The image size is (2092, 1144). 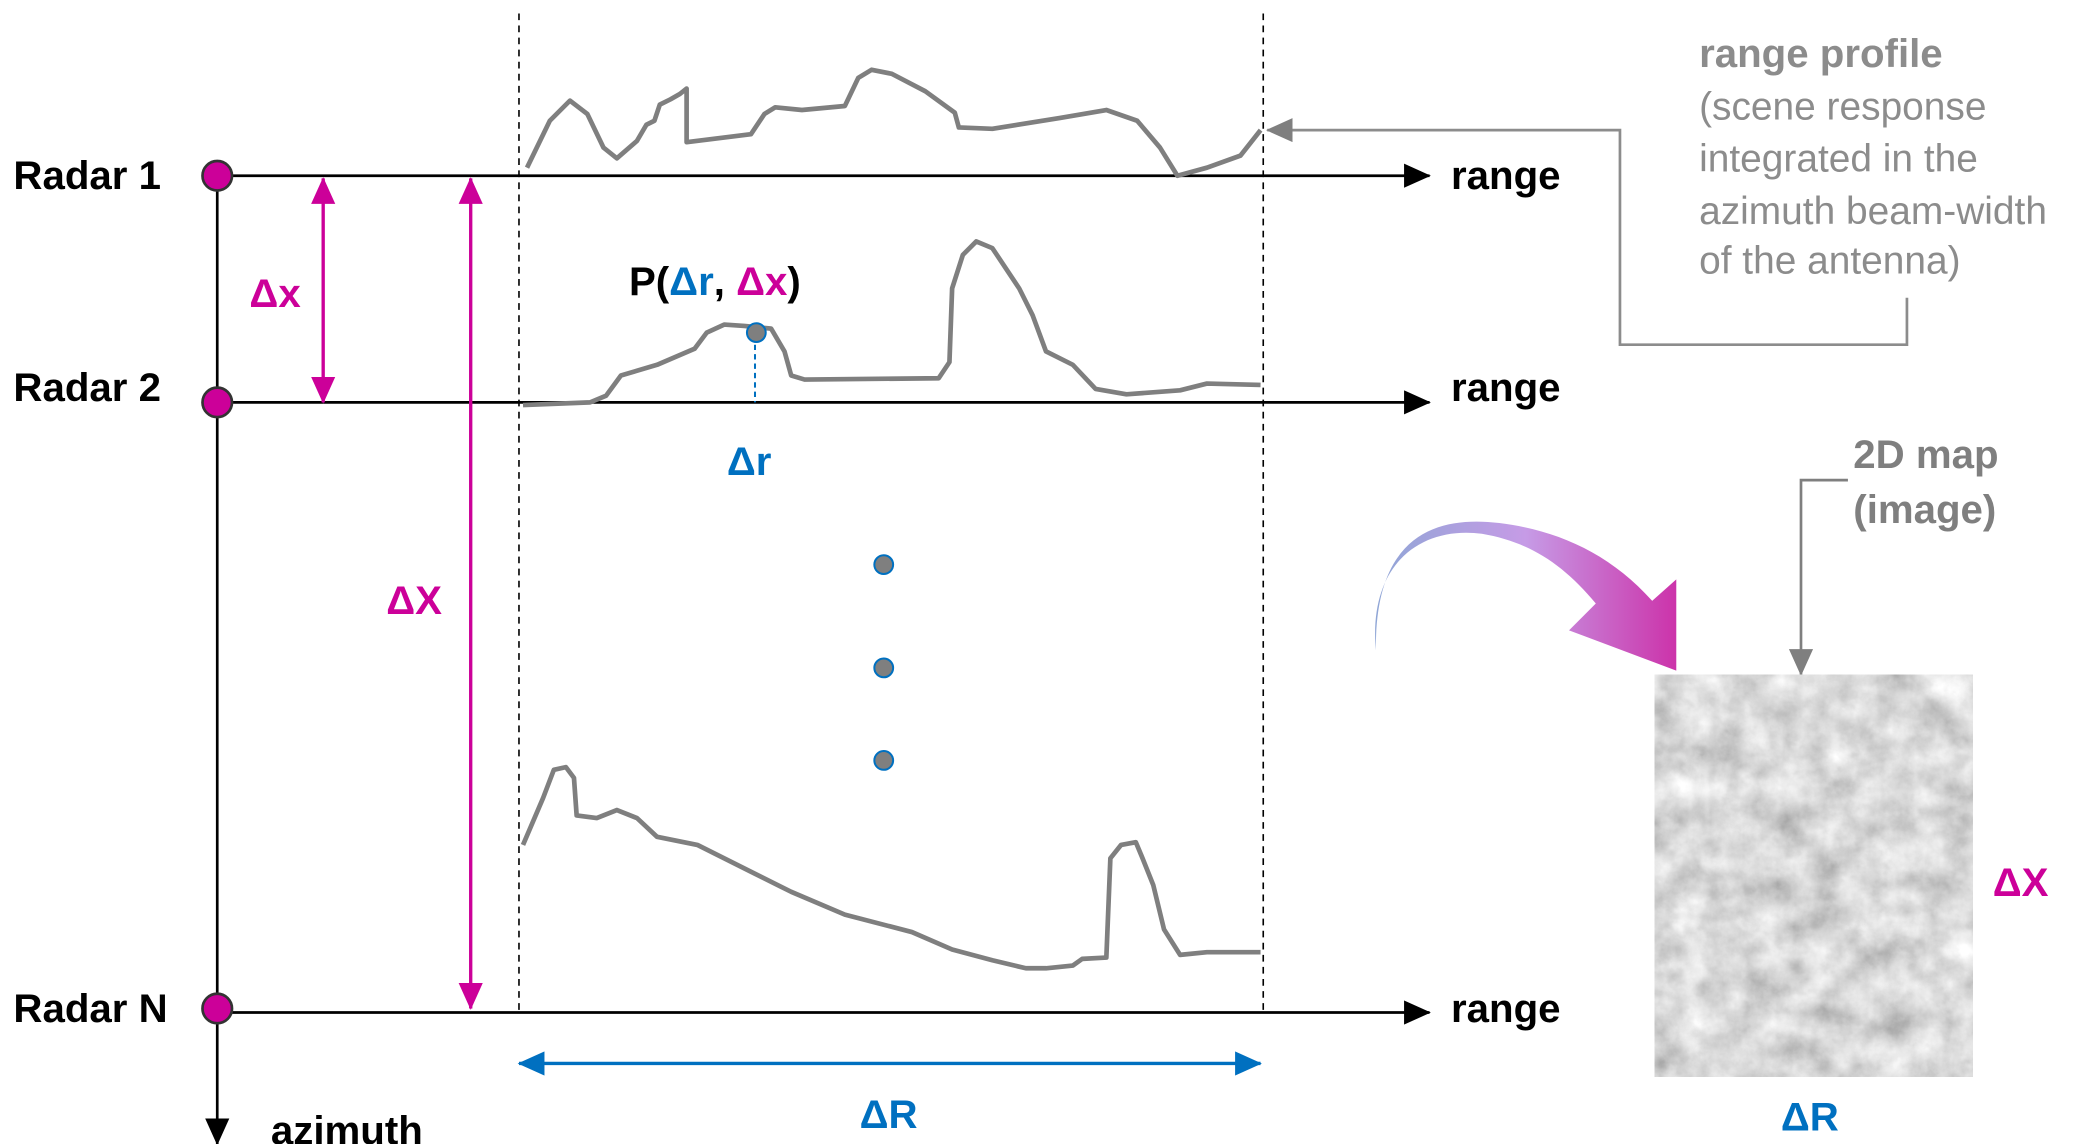 I want to click on point-suffix: ), so click(x=793, y=281).